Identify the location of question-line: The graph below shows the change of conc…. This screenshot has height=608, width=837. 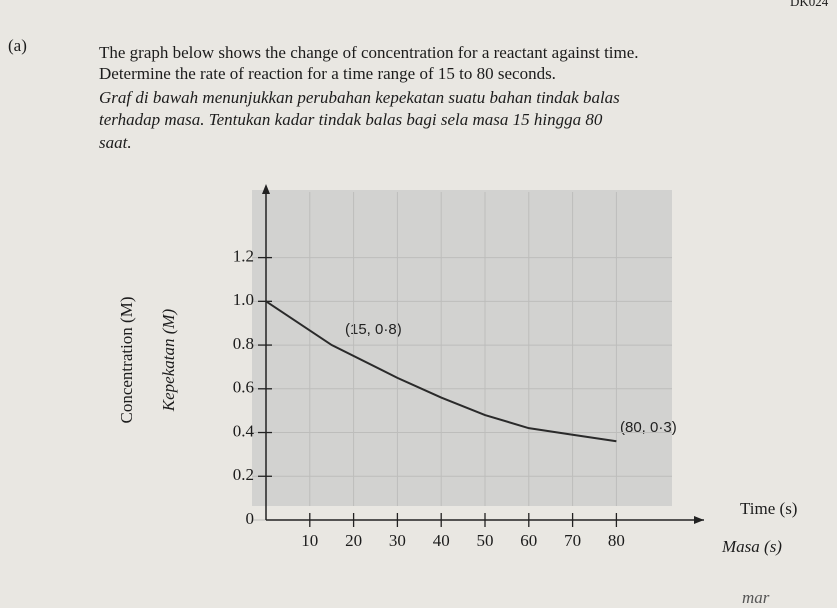
(369, 52).